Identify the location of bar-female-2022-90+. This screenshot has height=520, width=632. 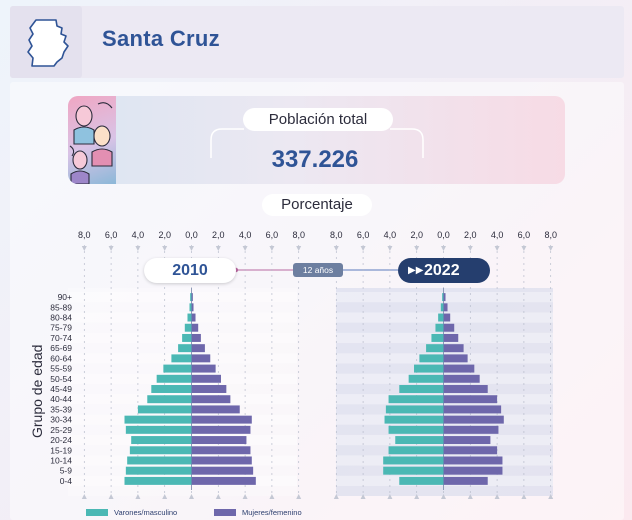
(444, 297).